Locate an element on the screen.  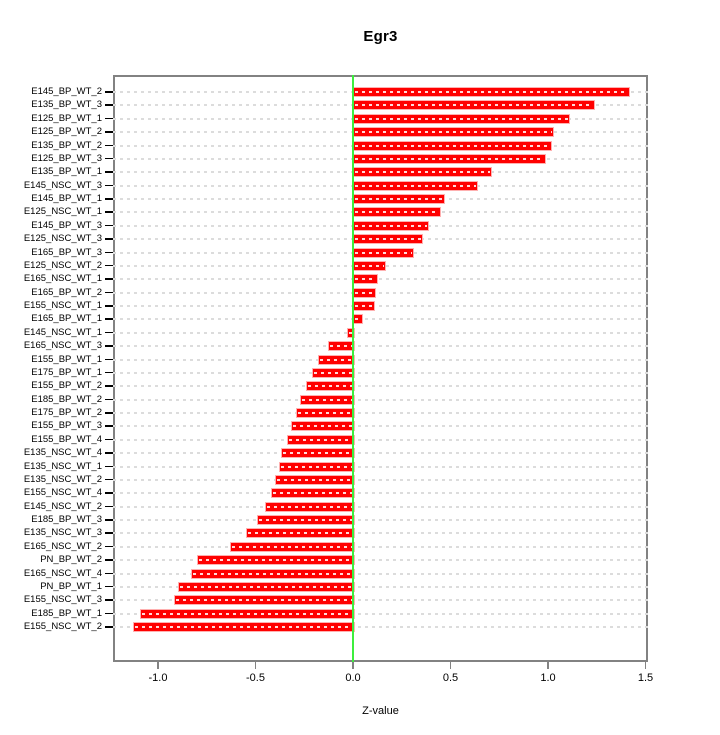
y-axis-label: E135_BP_WT_2 is located at coordinates (66, 145).